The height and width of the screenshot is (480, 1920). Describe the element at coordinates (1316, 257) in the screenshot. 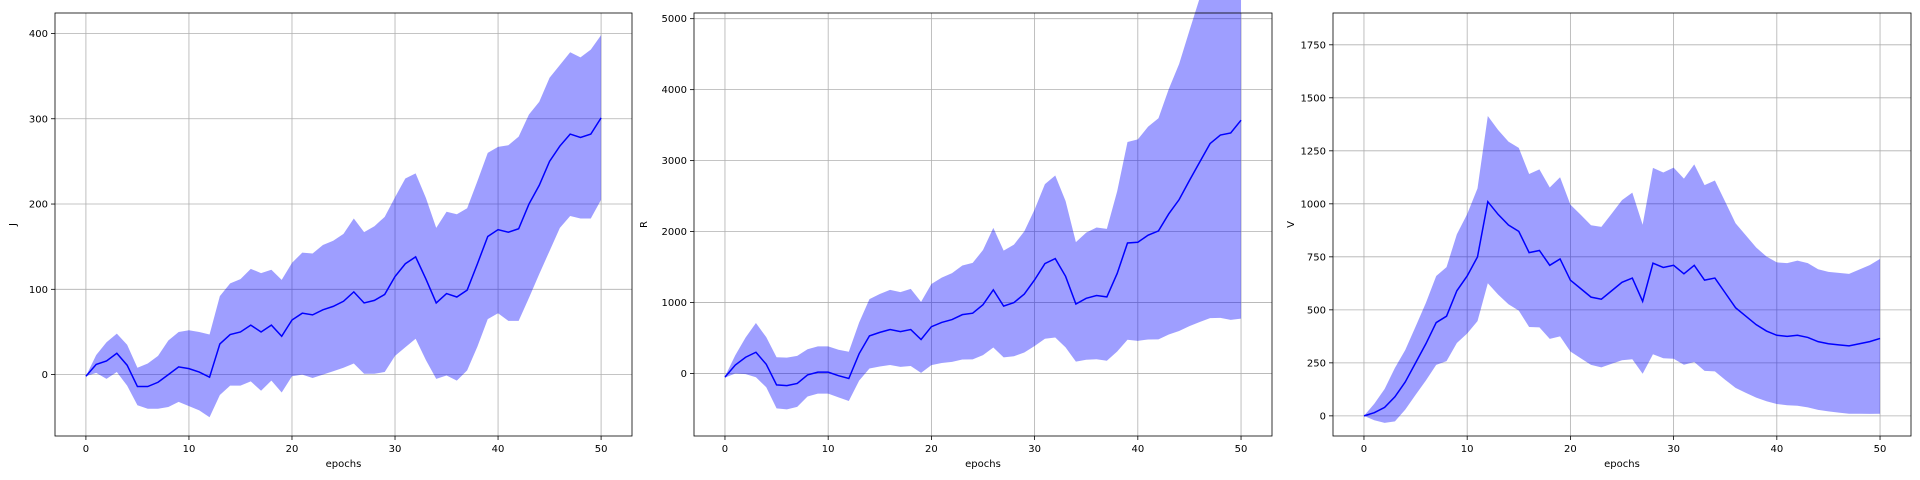

I see `y-tick-label: 750` at that location.